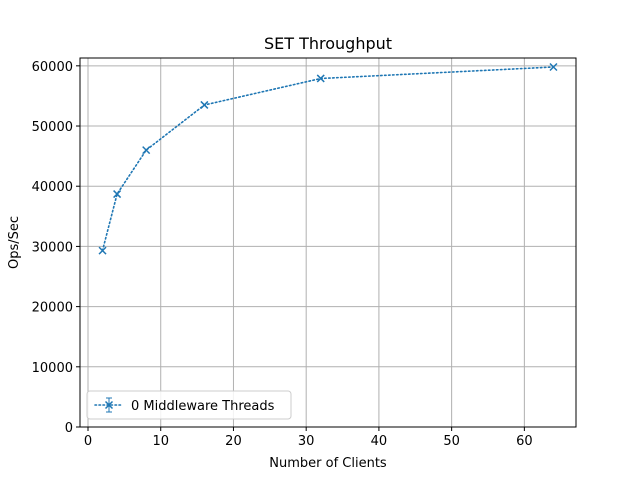 Image resolution: width=640 pixels, height=480 pixels. Describe the element at coordinates (52, 308) in the screenshot. I see `y-tick-label: 20000` at that location.